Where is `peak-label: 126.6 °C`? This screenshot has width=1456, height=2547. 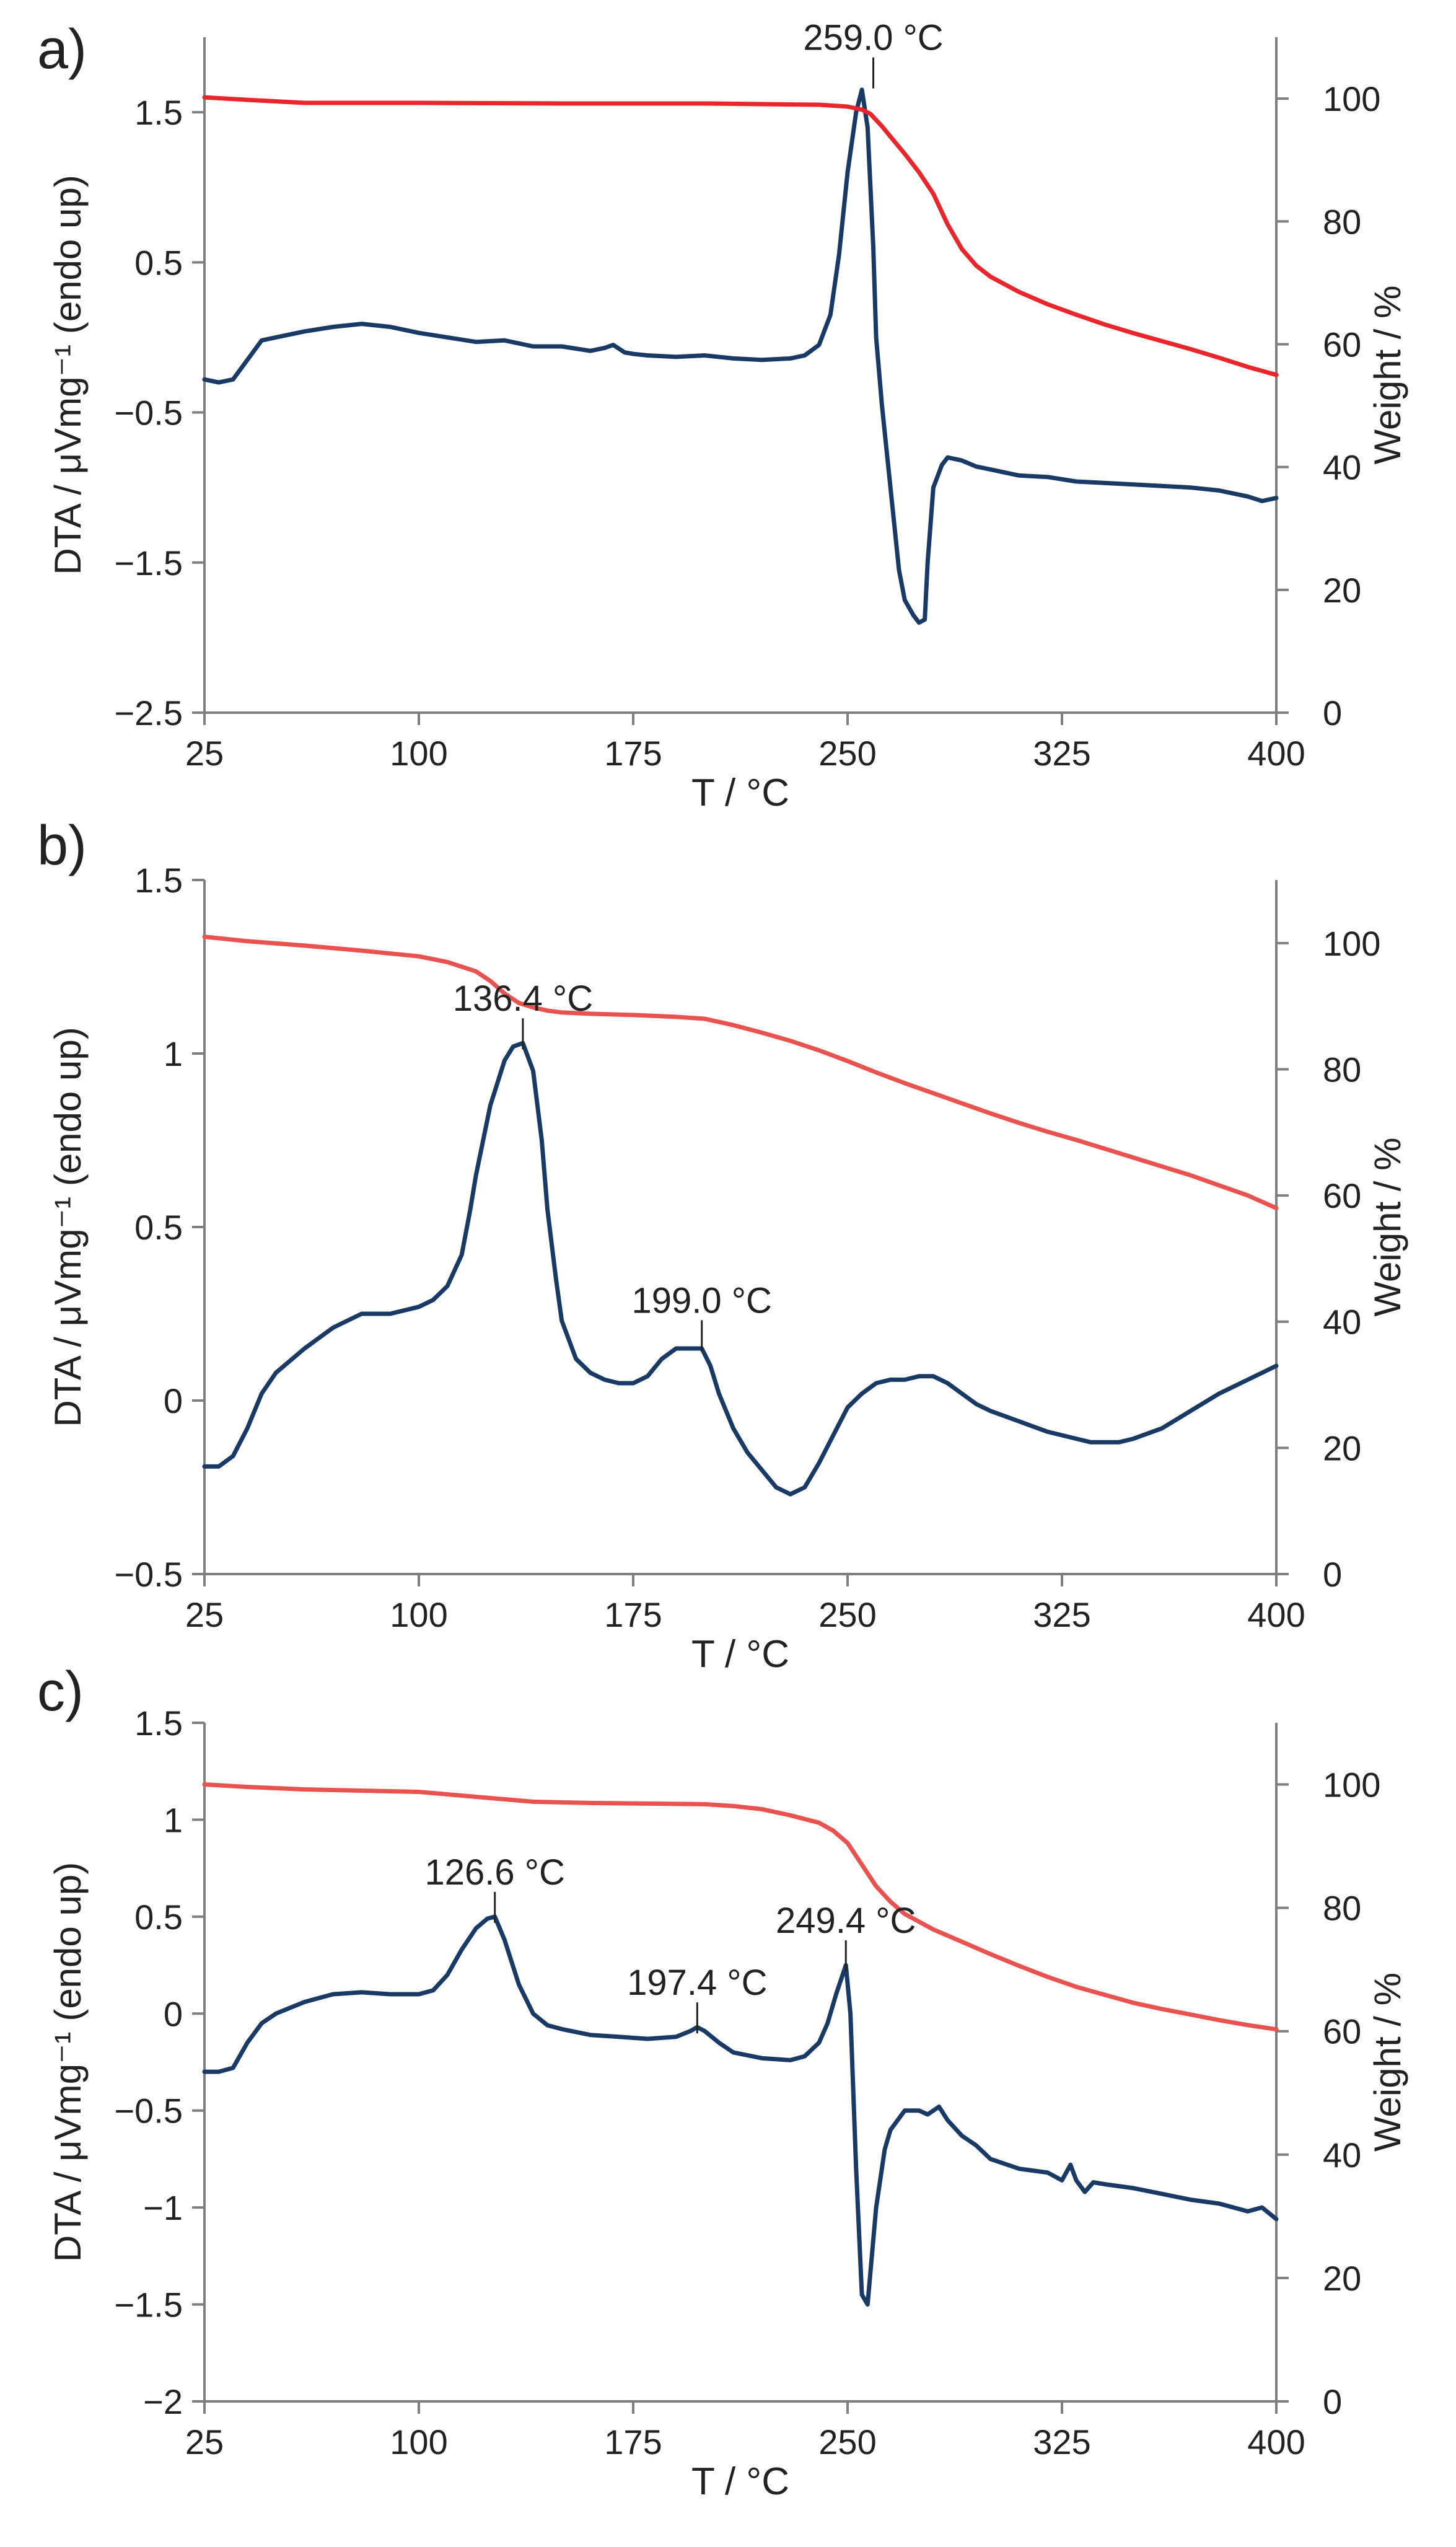
peak-label: 126.6 °C is located at coordinates (495, 1872).